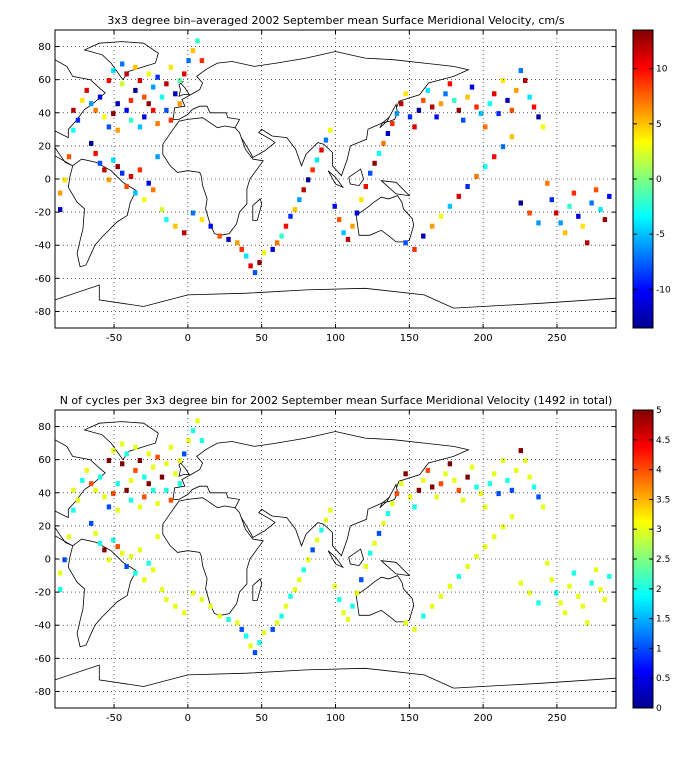 This screenshot has height=760, width=696. Describe the element at coordinates (48, 560) in the screenshot. I see `y-tick-label: 0` at that location.